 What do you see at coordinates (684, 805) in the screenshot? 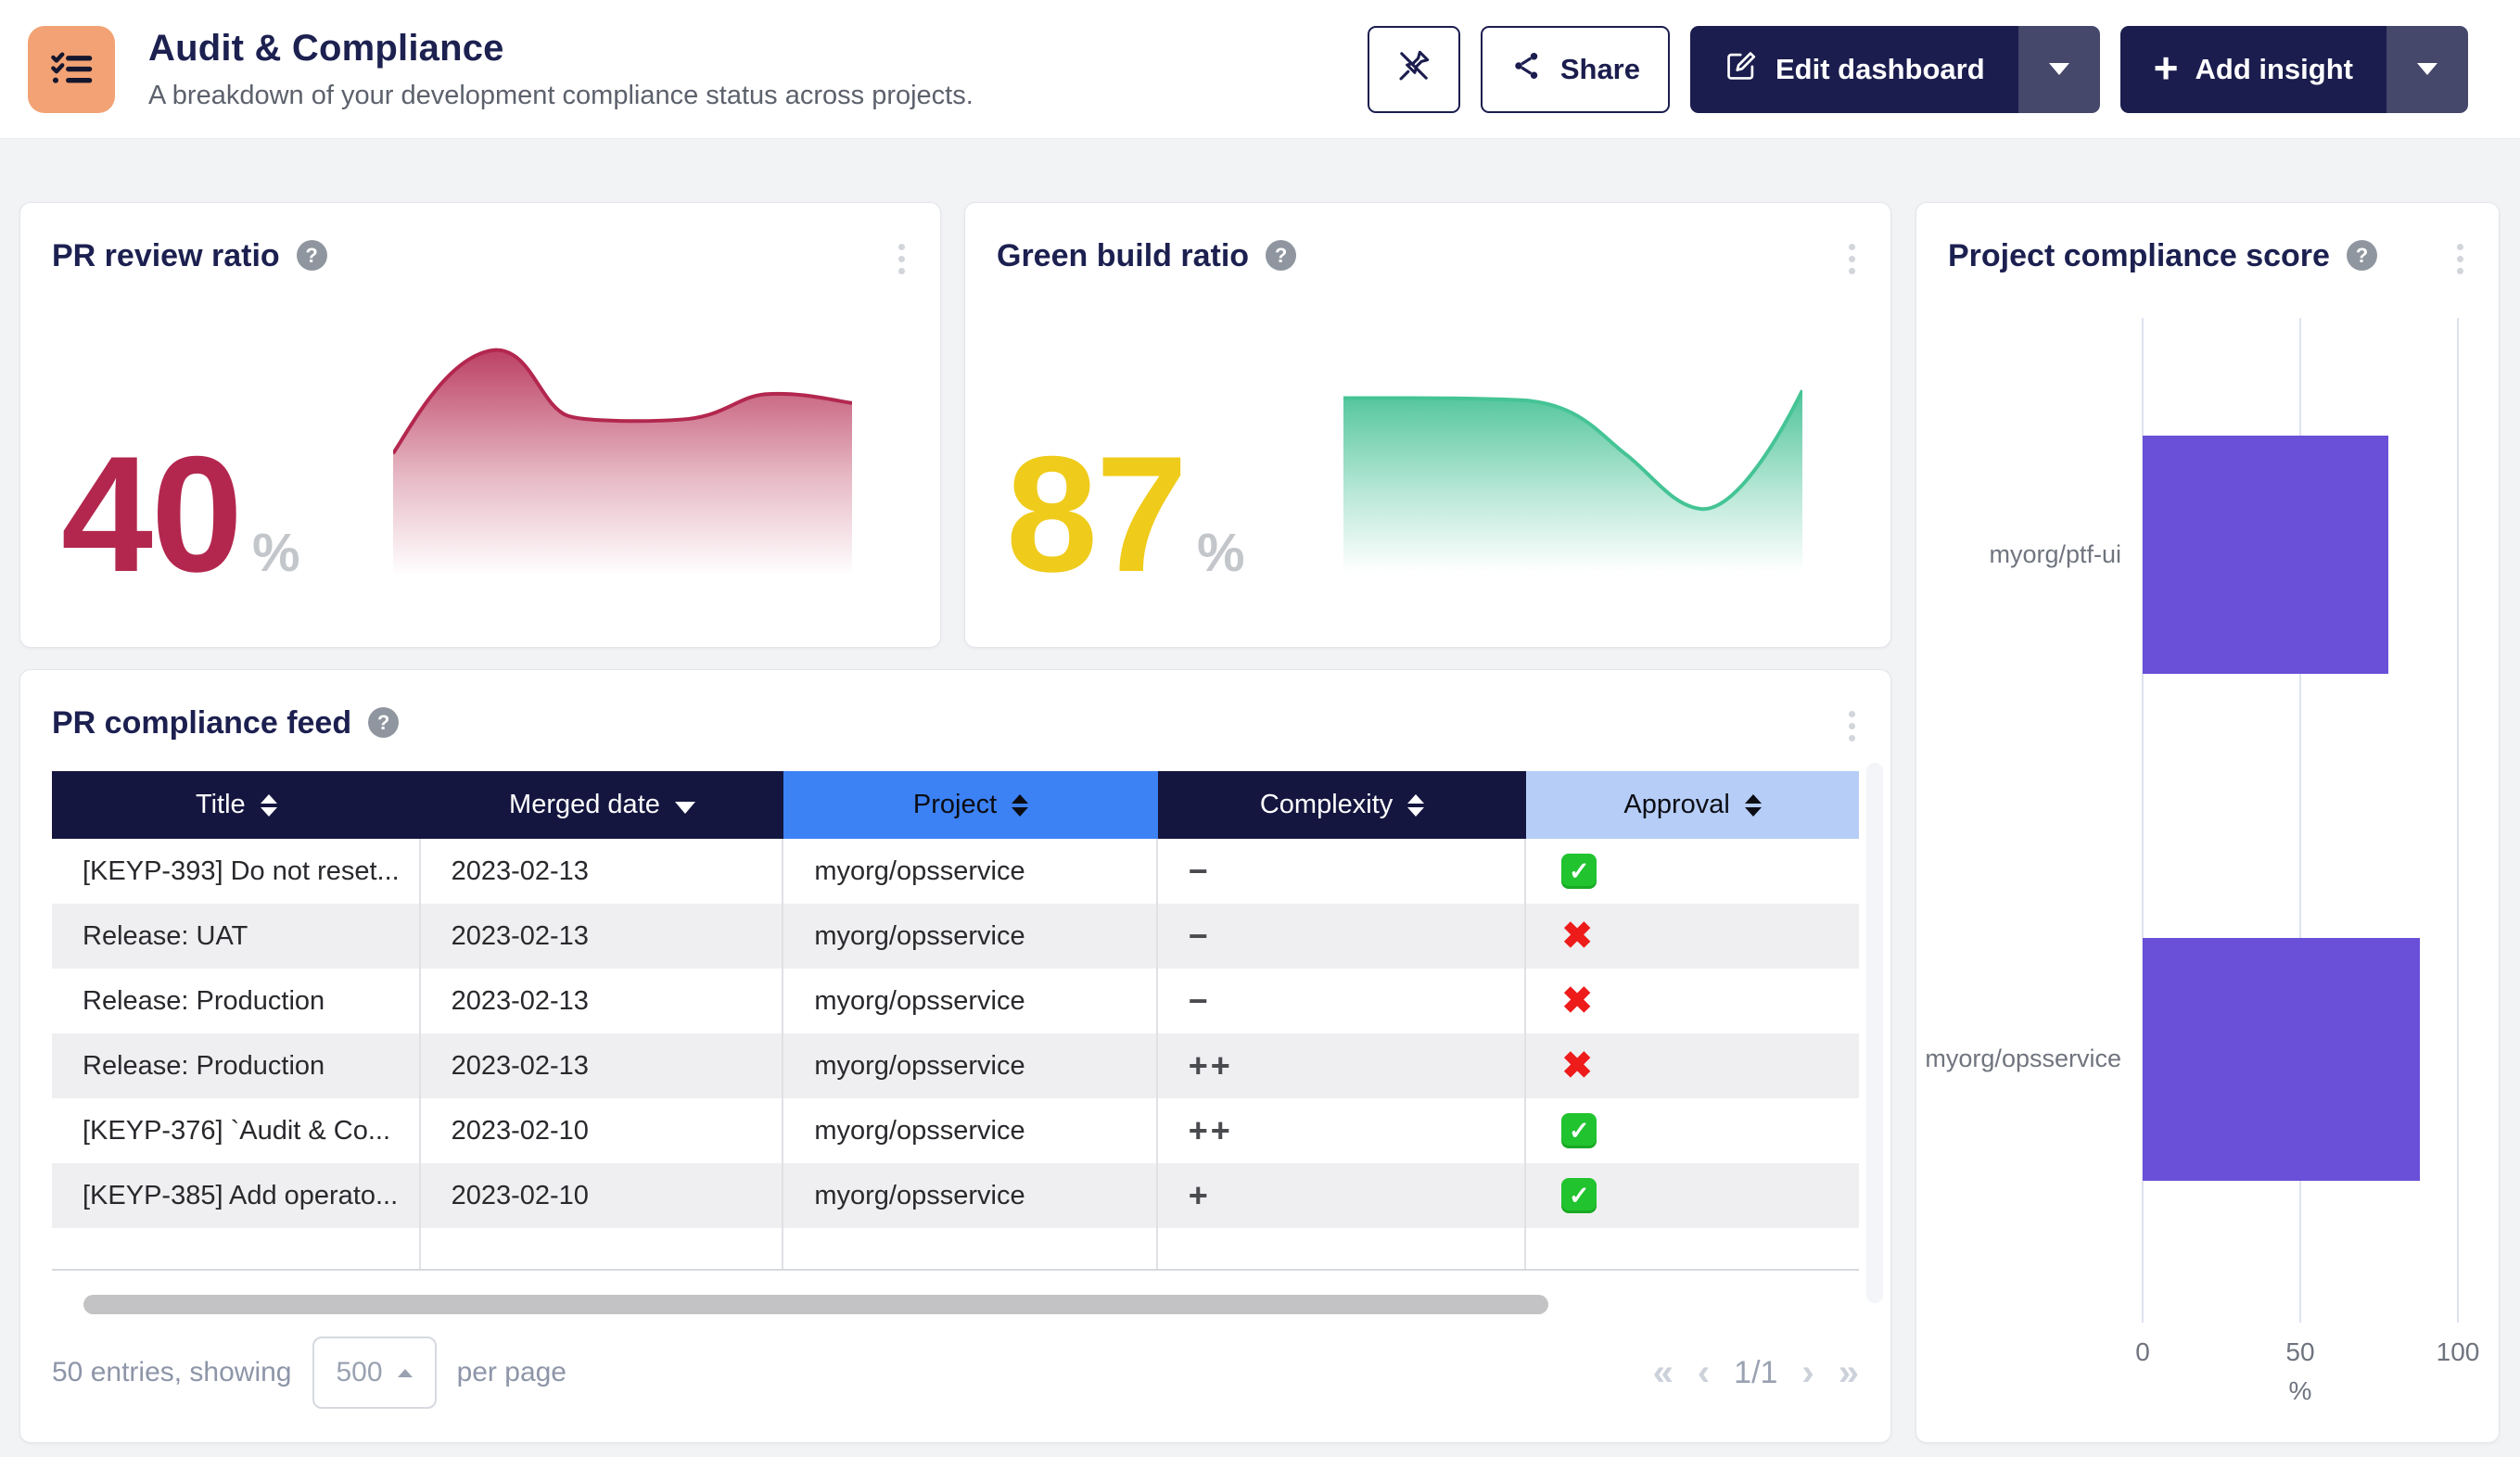
I see `sort-desc-icon` at bounding box center [684, 805].